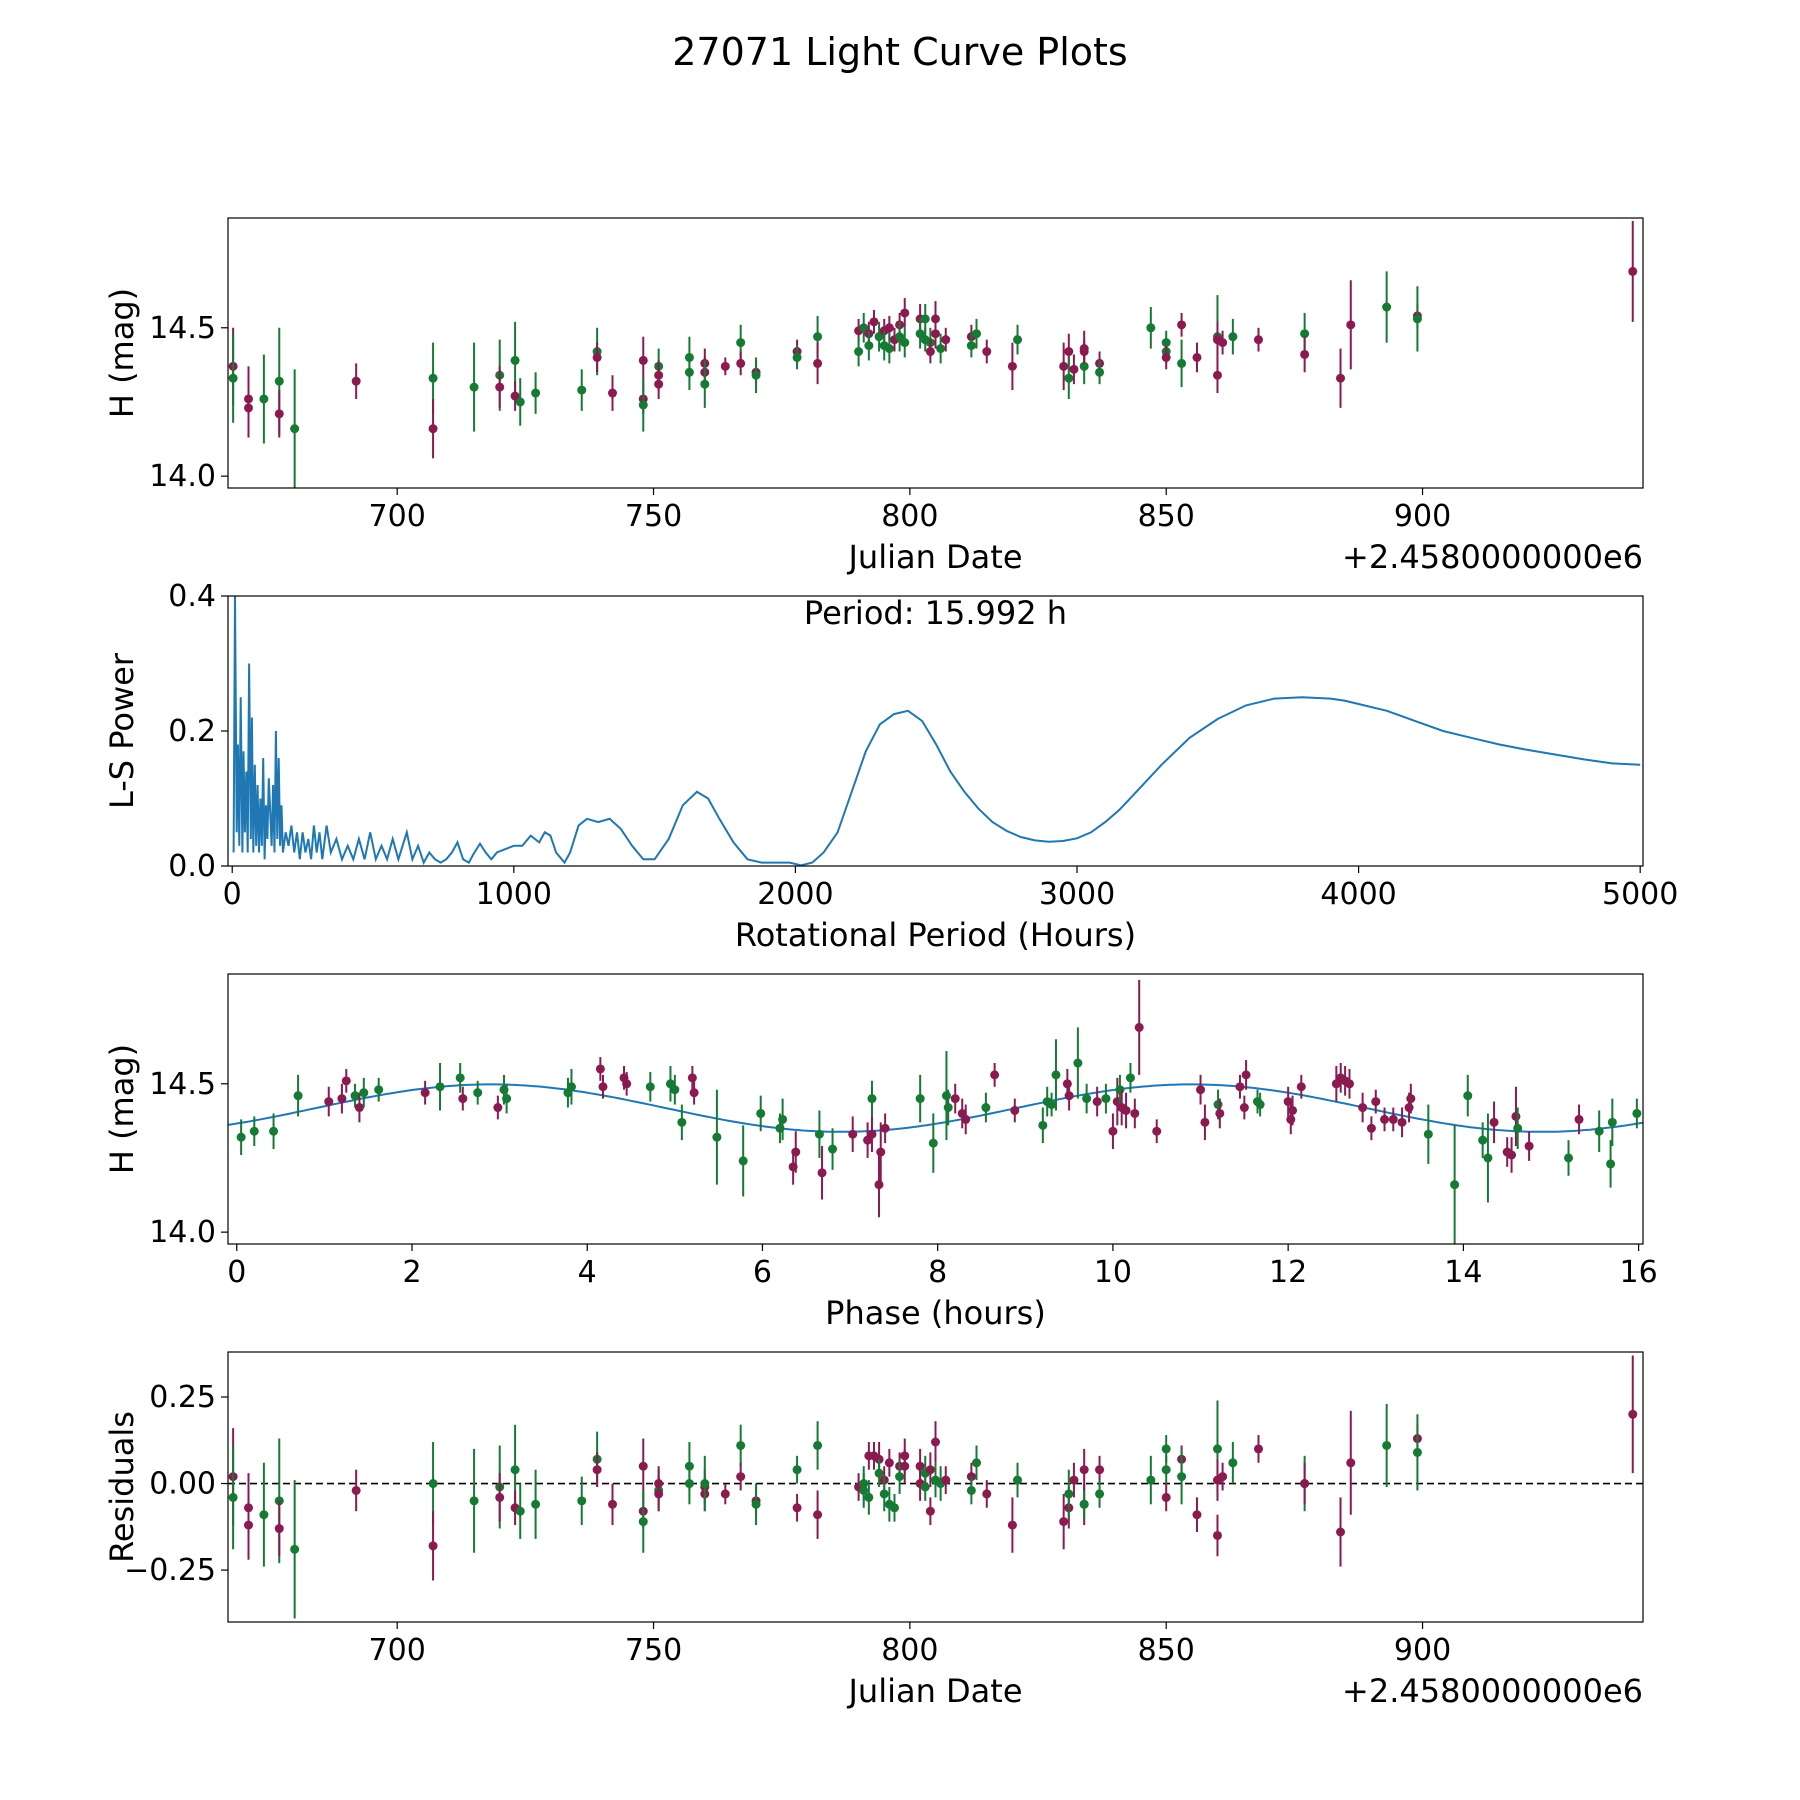 This screenshot has height=1800, width=1800. I want to click on plot-area, so click(935, 1487).